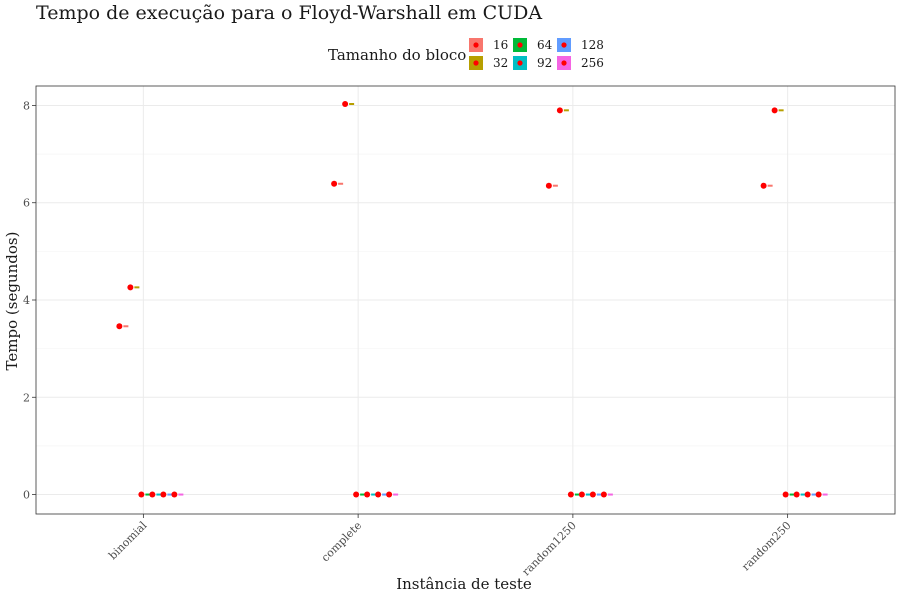 Image resolution: width=900 pixels, height=600 pixels. Describe the element at coordinates (549, 548) in the screenshot. I see `x-tick-label: random1250` at that location.